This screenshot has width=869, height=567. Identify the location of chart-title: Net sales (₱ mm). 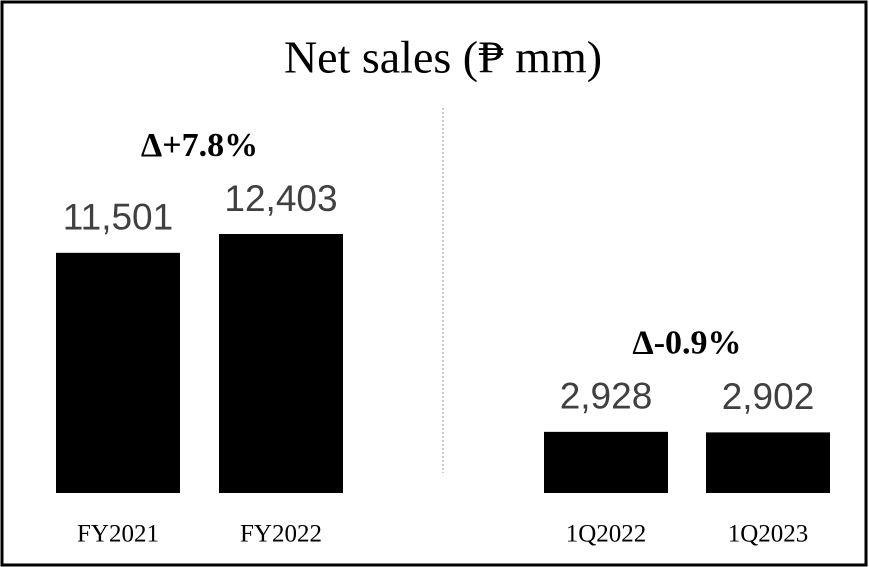
(443, 57).